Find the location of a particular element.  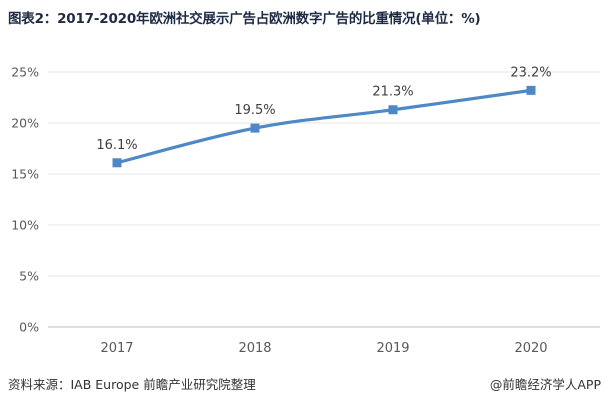

y-tick-label: 25% is located at coordinates (25, 72).